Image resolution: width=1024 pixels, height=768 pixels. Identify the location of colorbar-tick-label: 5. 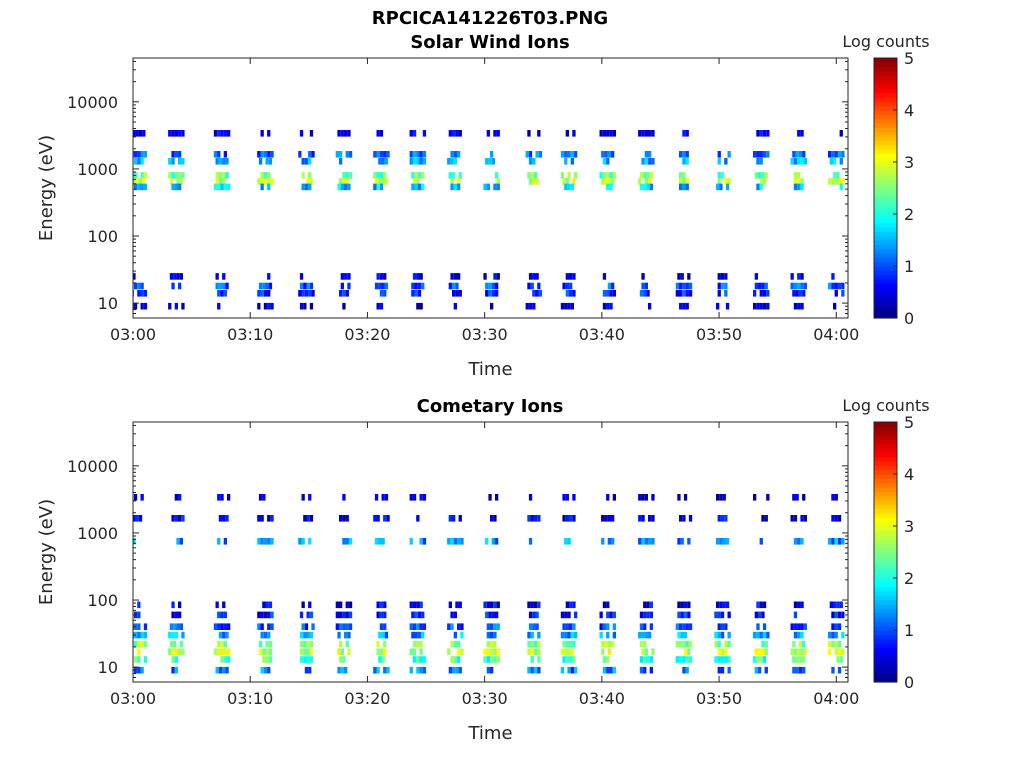
(909, 58).